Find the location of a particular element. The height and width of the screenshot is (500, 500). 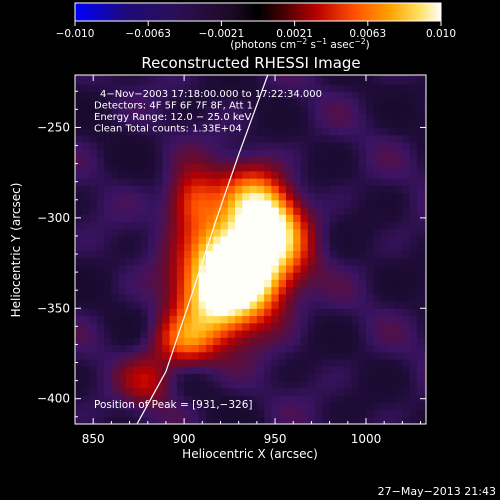

x-axis-label: Heliocentric X (arcsec) is located at coordinates (250, 454).